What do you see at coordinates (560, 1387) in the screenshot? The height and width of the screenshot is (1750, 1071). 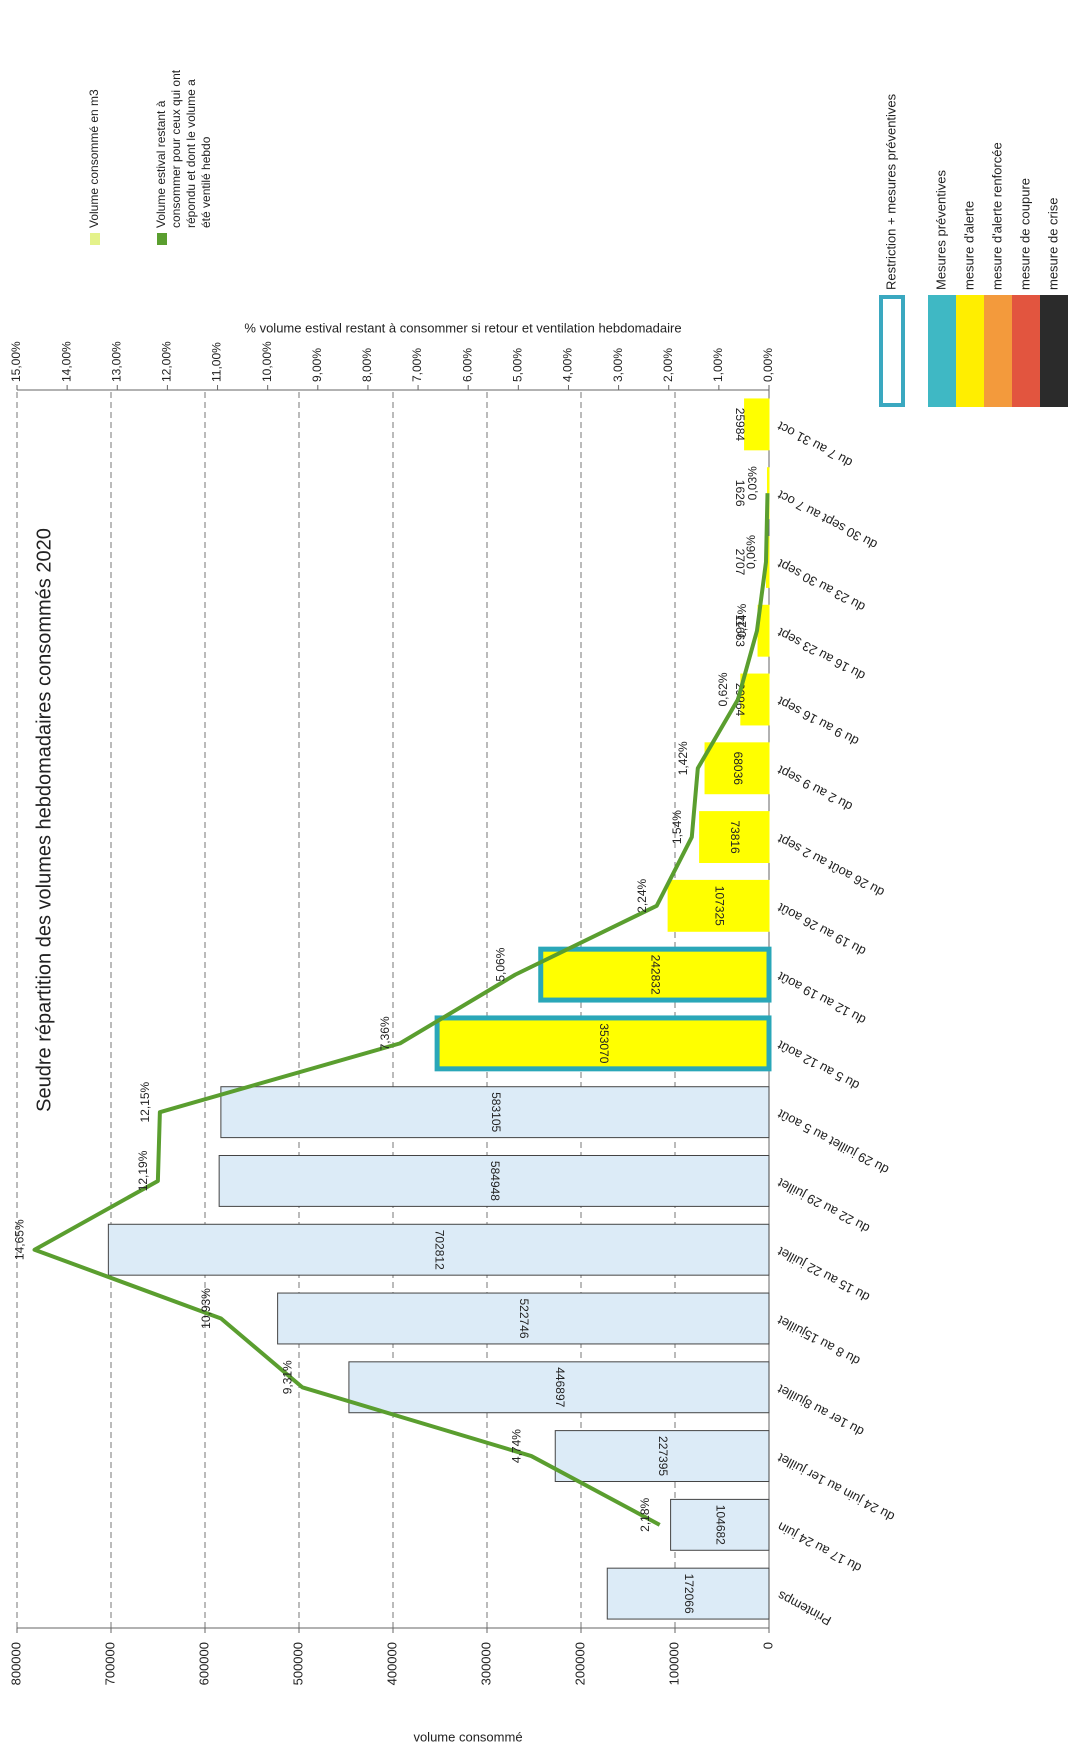 I see `bar-value-label: 446897` at bounding box center [560, 1387].